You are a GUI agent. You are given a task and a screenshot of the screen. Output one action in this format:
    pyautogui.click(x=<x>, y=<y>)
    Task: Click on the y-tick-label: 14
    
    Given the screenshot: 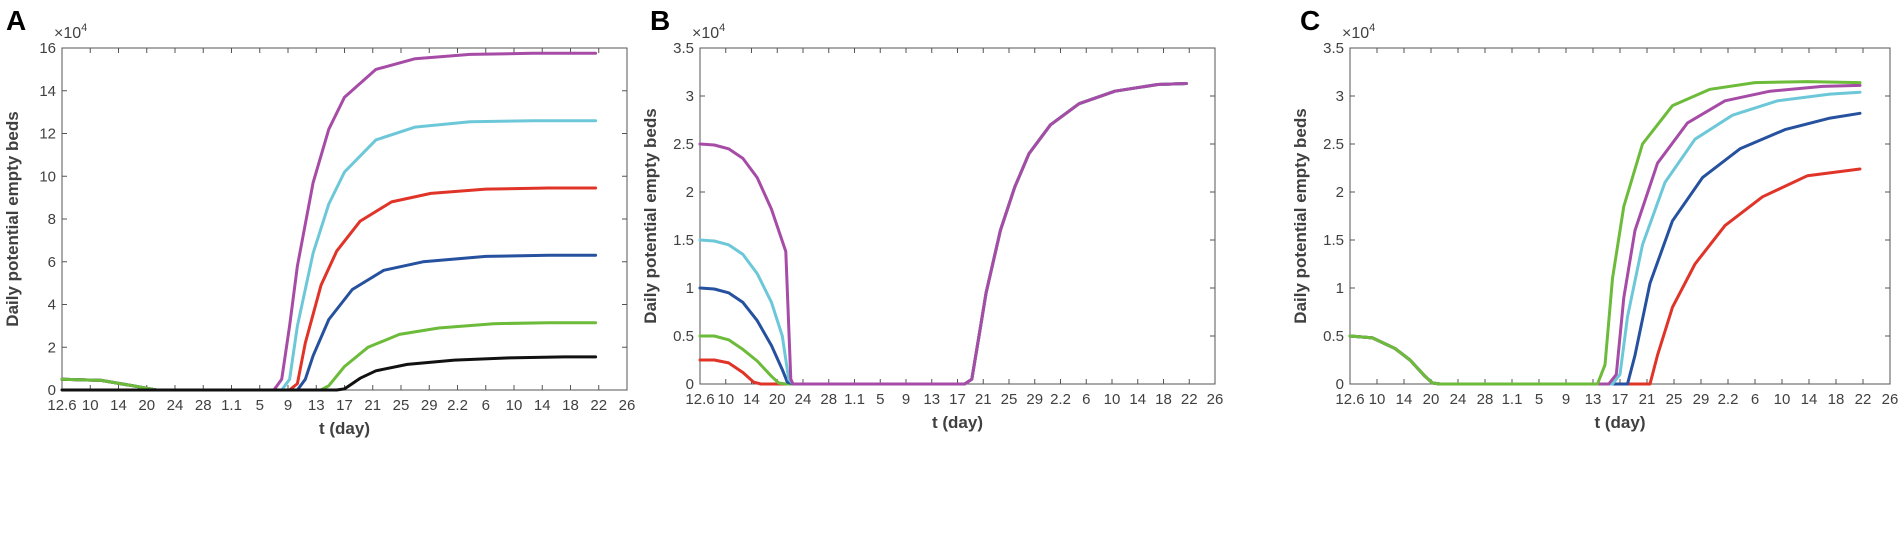 What is the action you would take?
    pyautogui.click(x=47, y=91)
    